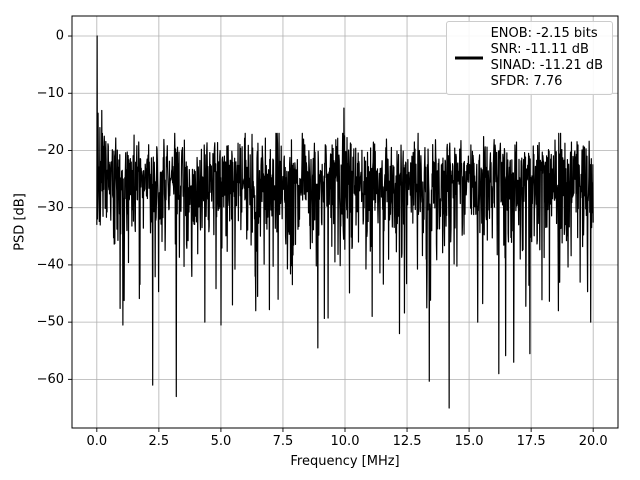  I want to click on x-tick-label: 10.0, so click(345, 441).